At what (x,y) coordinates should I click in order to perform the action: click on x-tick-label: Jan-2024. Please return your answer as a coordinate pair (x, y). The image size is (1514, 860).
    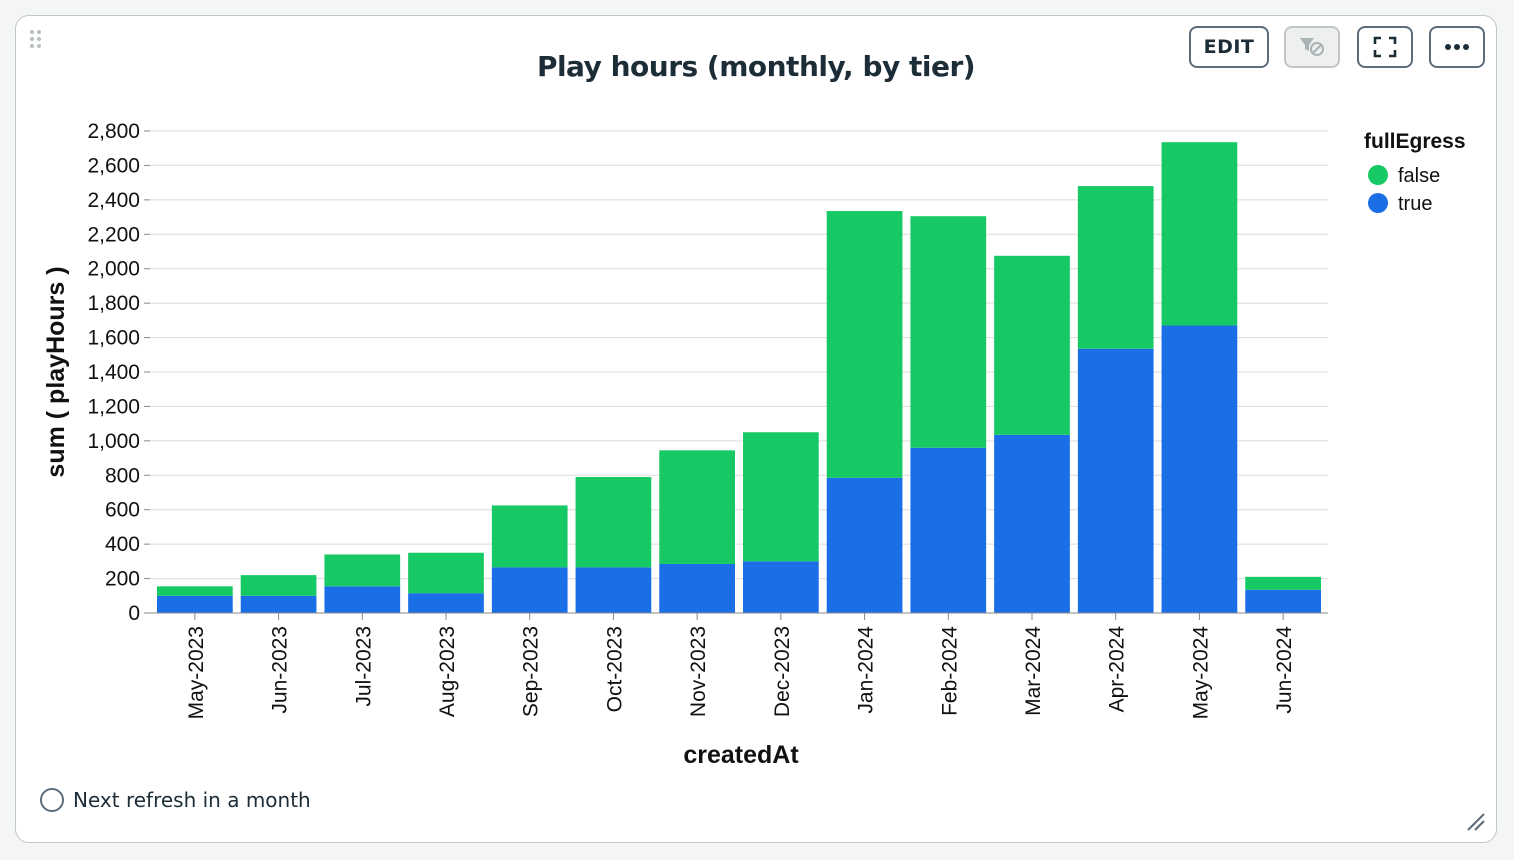
    Looking at the image, I should click on (866, 670).